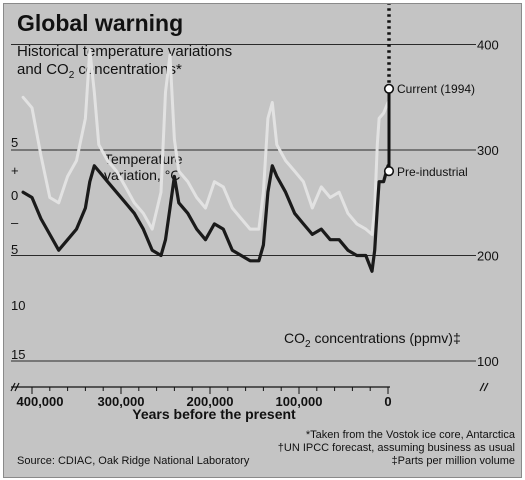 The image size is (525, 480). Describe the element at coordinates (389, 171) in the screenshot. I see `pre-industrial-marker` at that location.